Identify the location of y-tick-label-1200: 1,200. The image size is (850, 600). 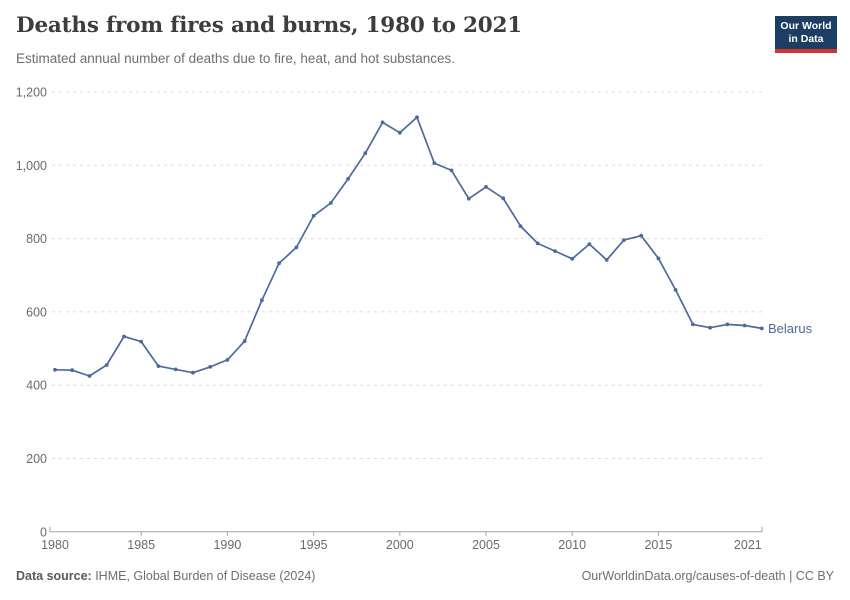
(31, 93).